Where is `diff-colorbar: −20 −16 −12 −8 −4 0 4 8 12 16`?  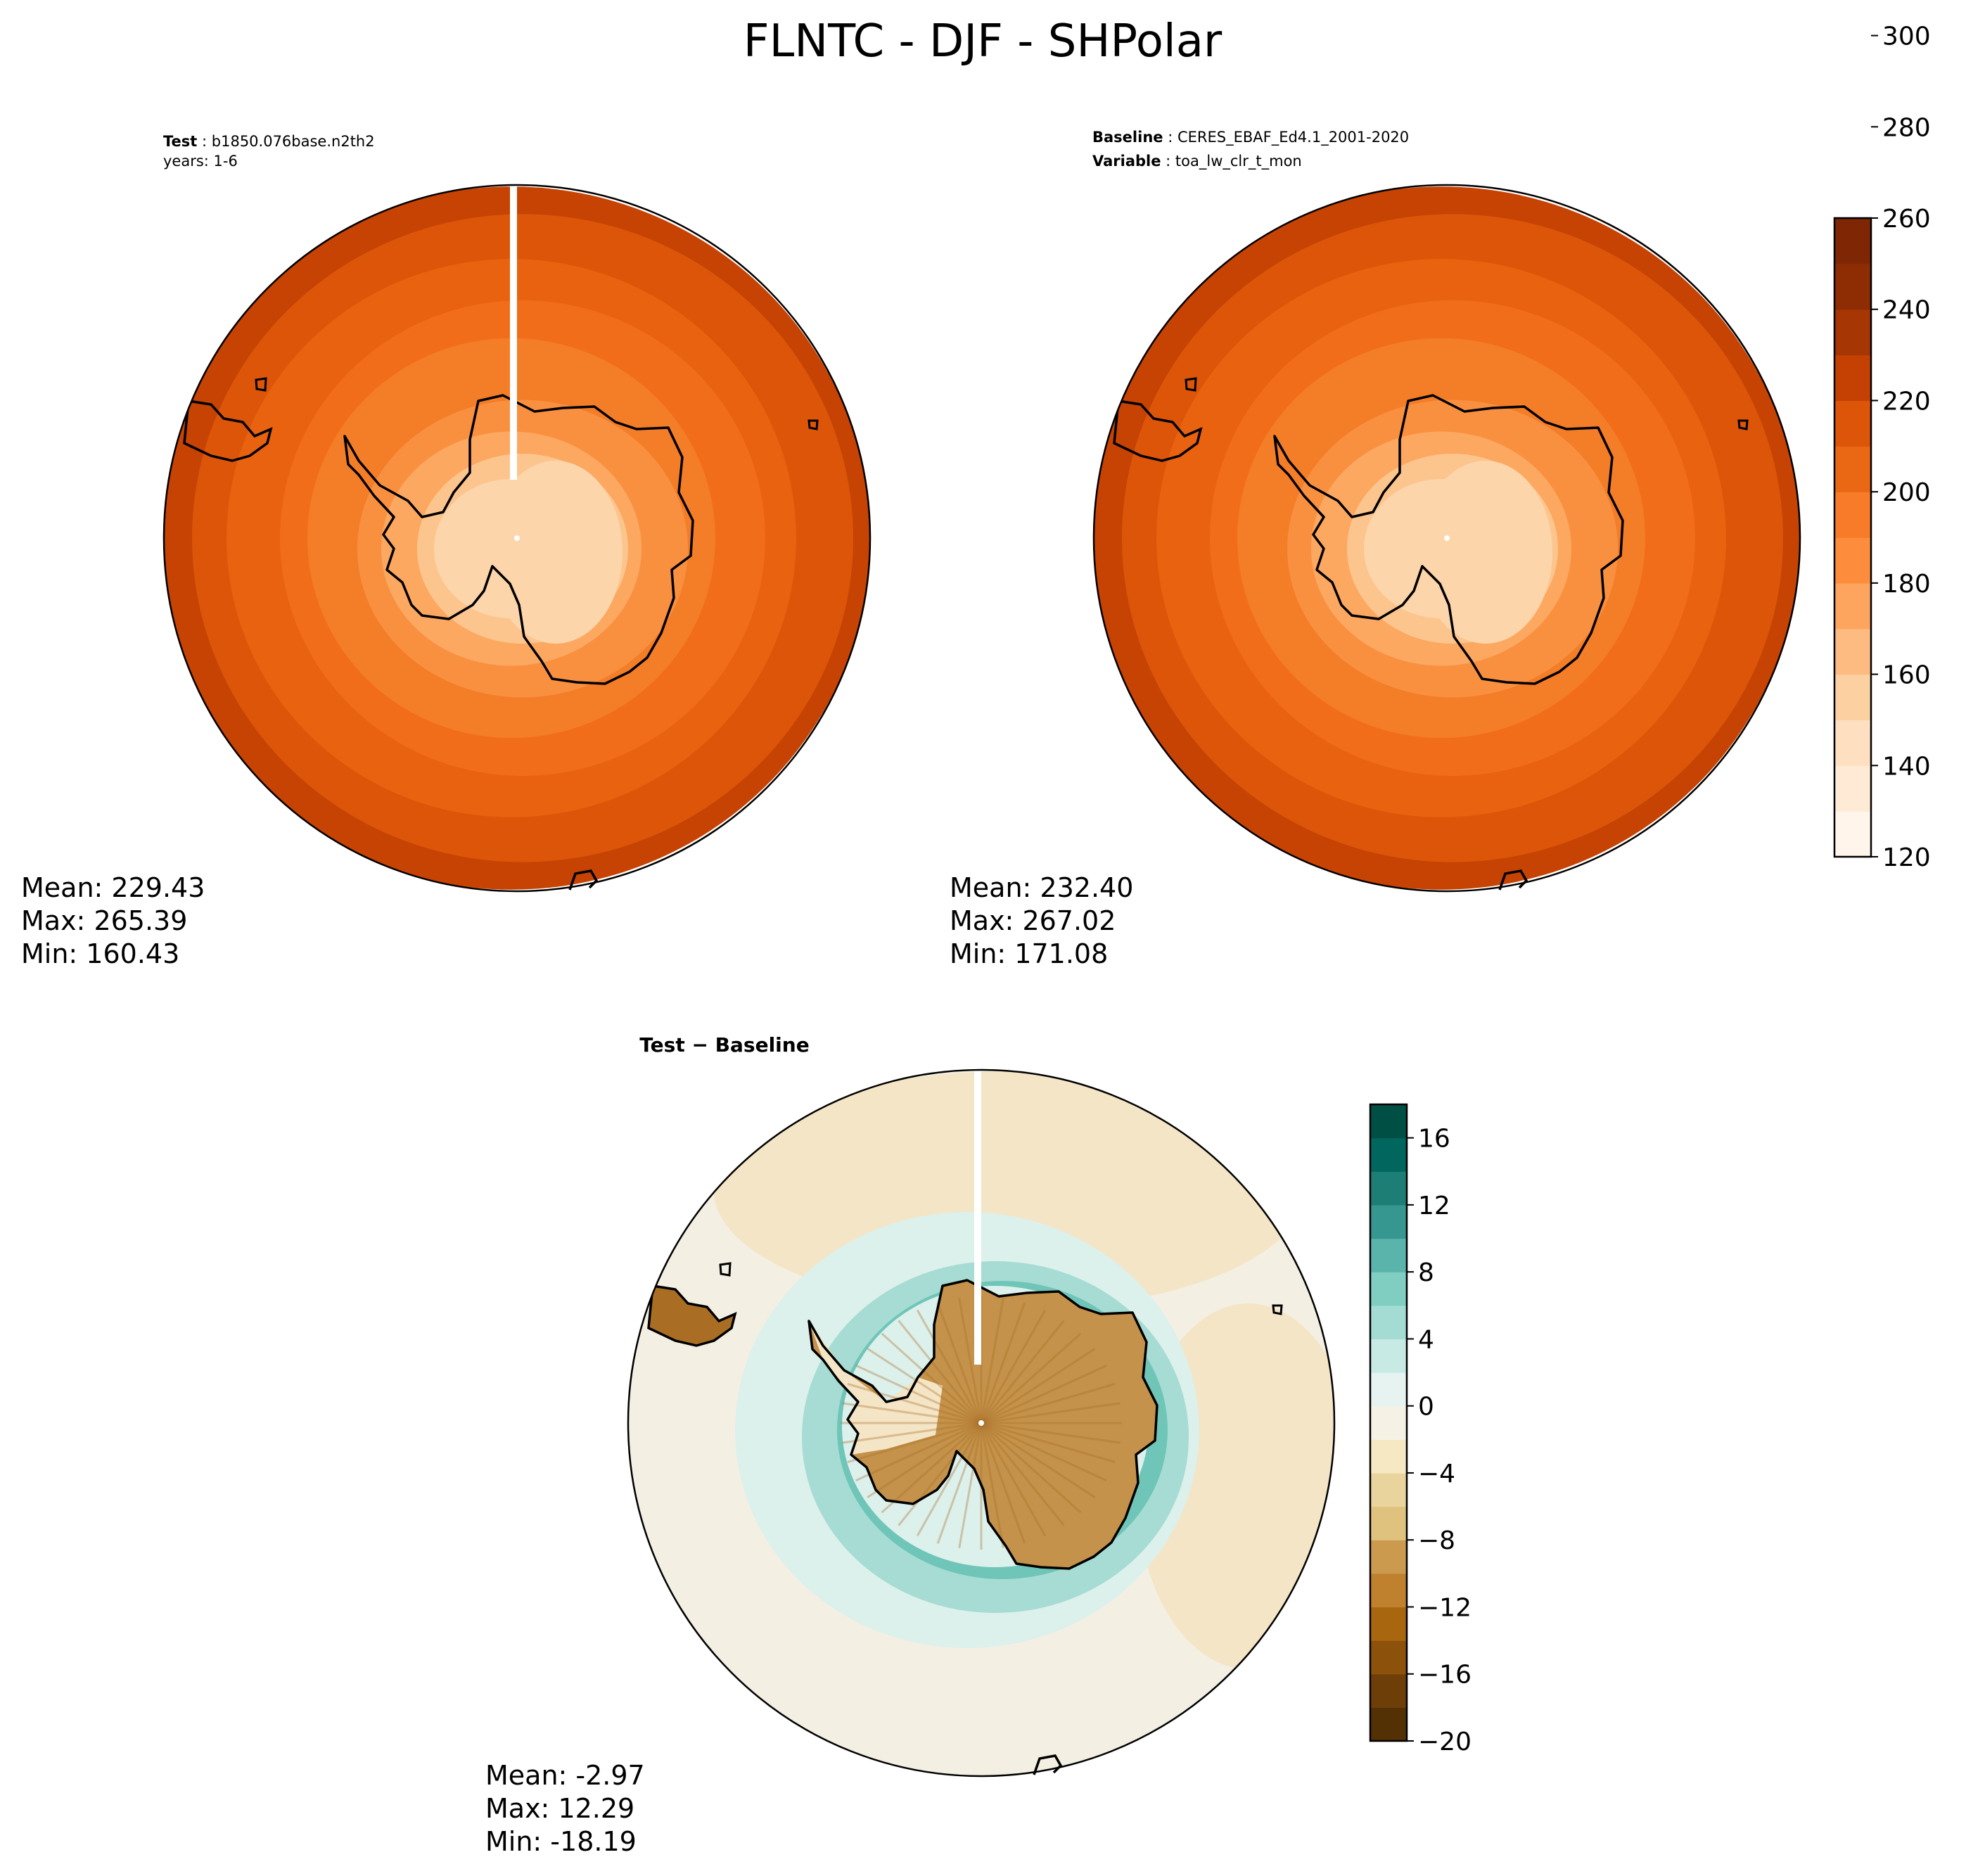
diff-colorbar: −20 −16 −12 −8 −4 0 4 8 12 16 is located at coordinates (1420, 1429).